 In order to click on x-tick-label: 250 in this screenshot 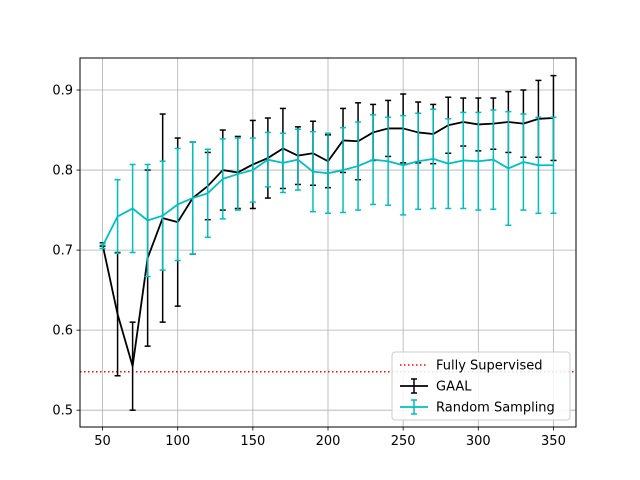, I will do `click(403, 441)`.